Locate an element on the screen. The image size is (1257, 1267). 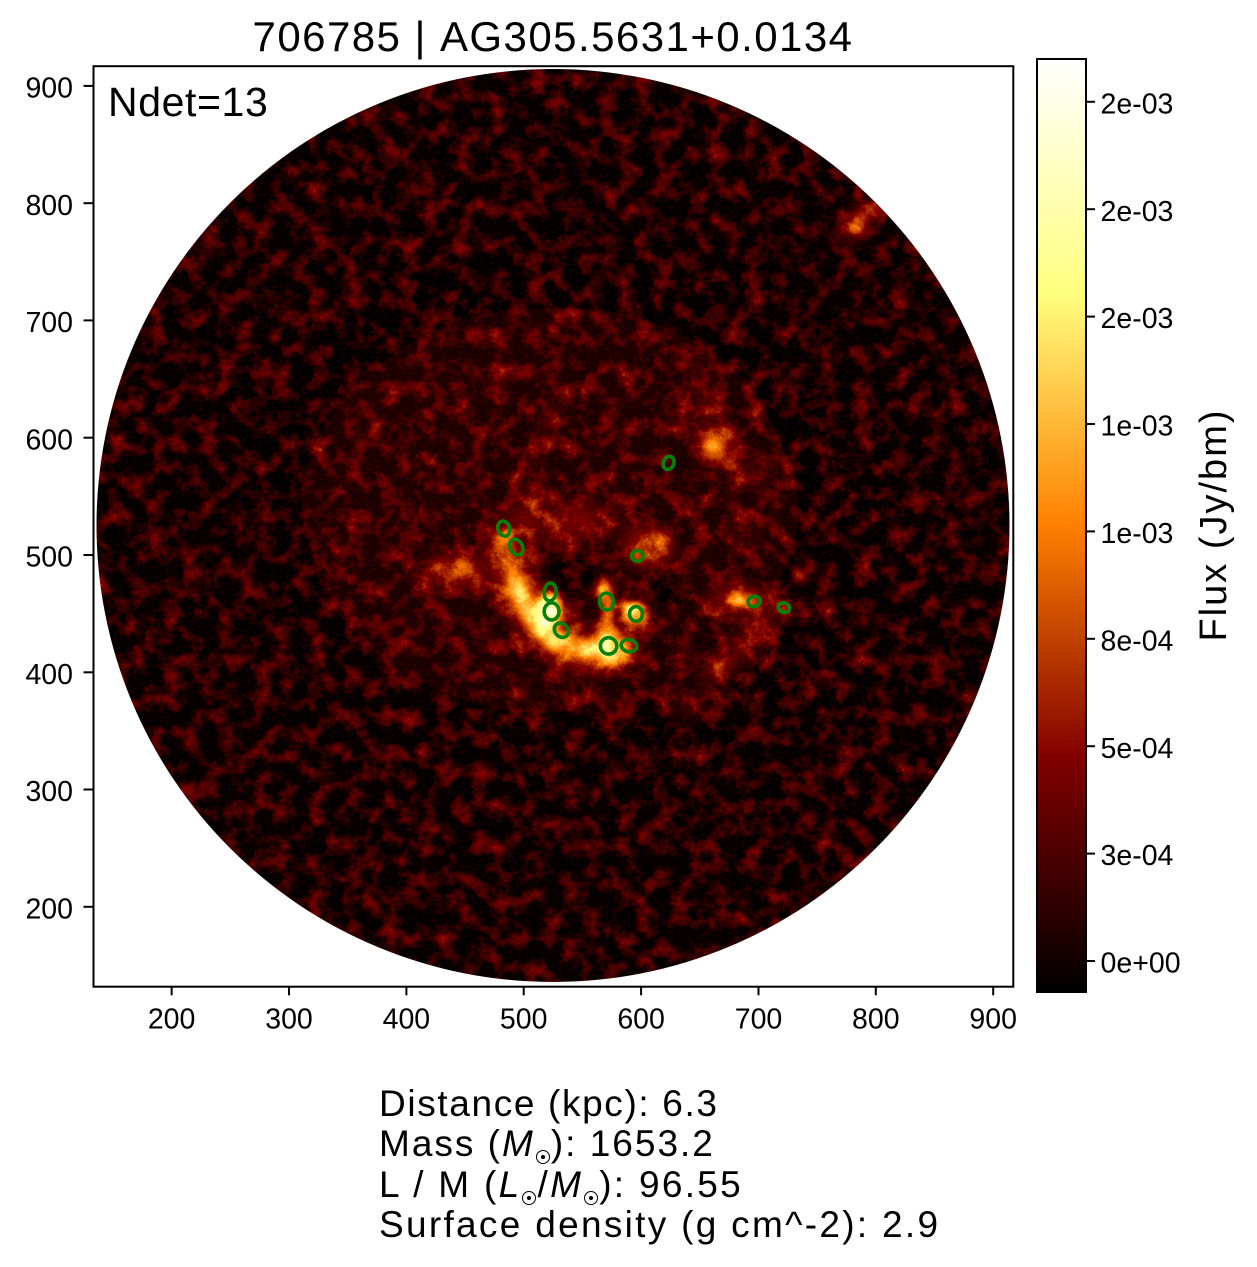
svg-text: Flux (Jy/bm) is located at coordinates (1214, 525).